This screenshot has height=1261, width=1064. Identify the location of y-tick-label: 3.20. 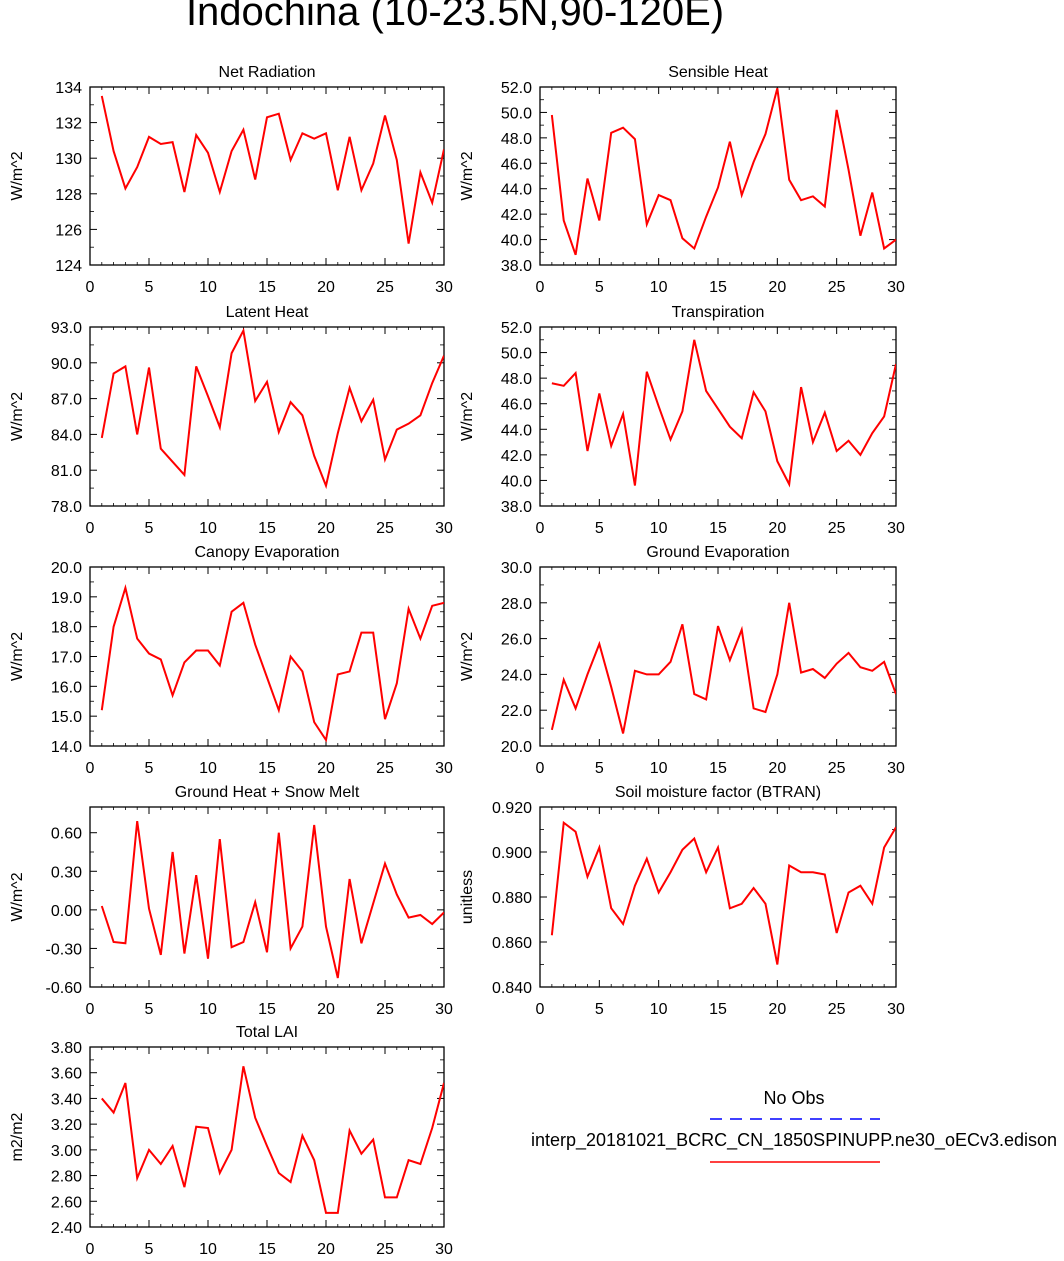
(66, 1125).